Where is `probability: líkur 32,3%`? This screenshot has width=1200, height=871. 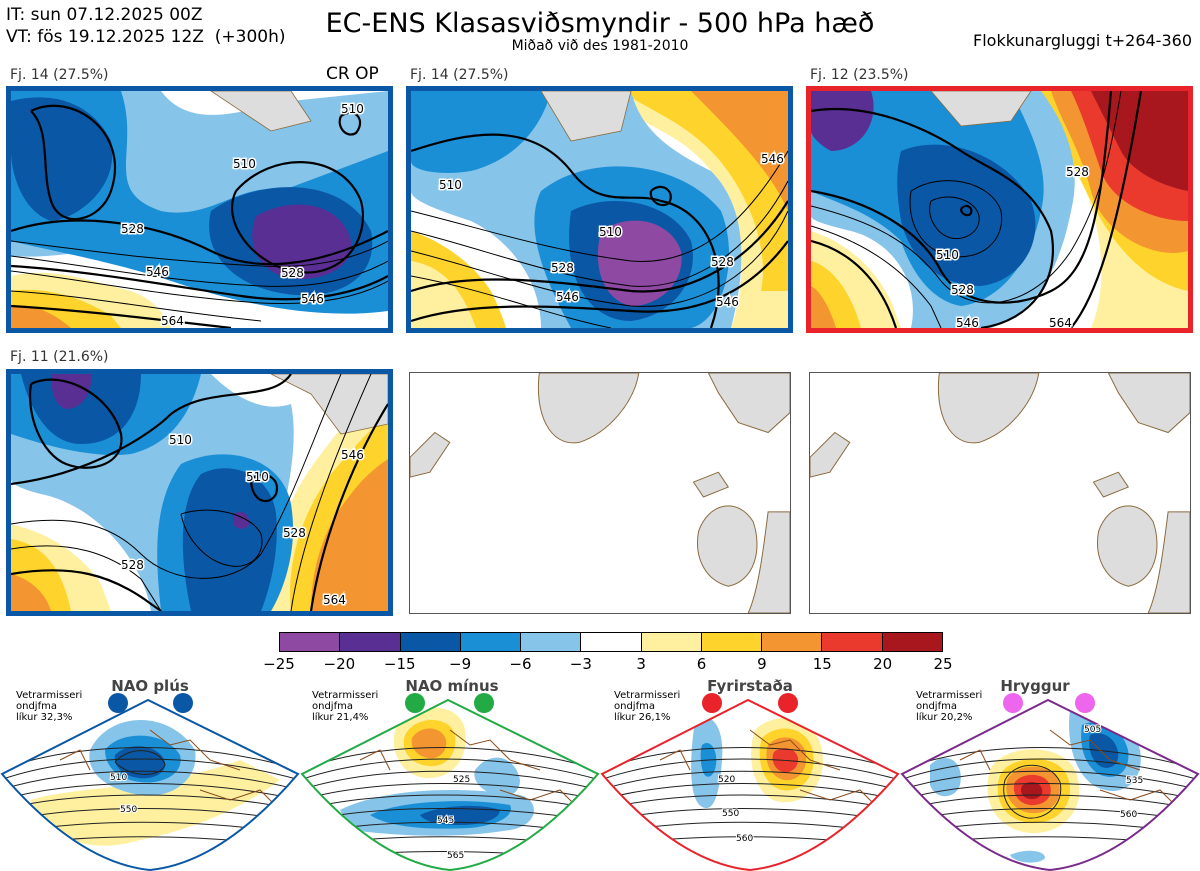 probability: líkur 32,3% is located at coordinates (44, 717).